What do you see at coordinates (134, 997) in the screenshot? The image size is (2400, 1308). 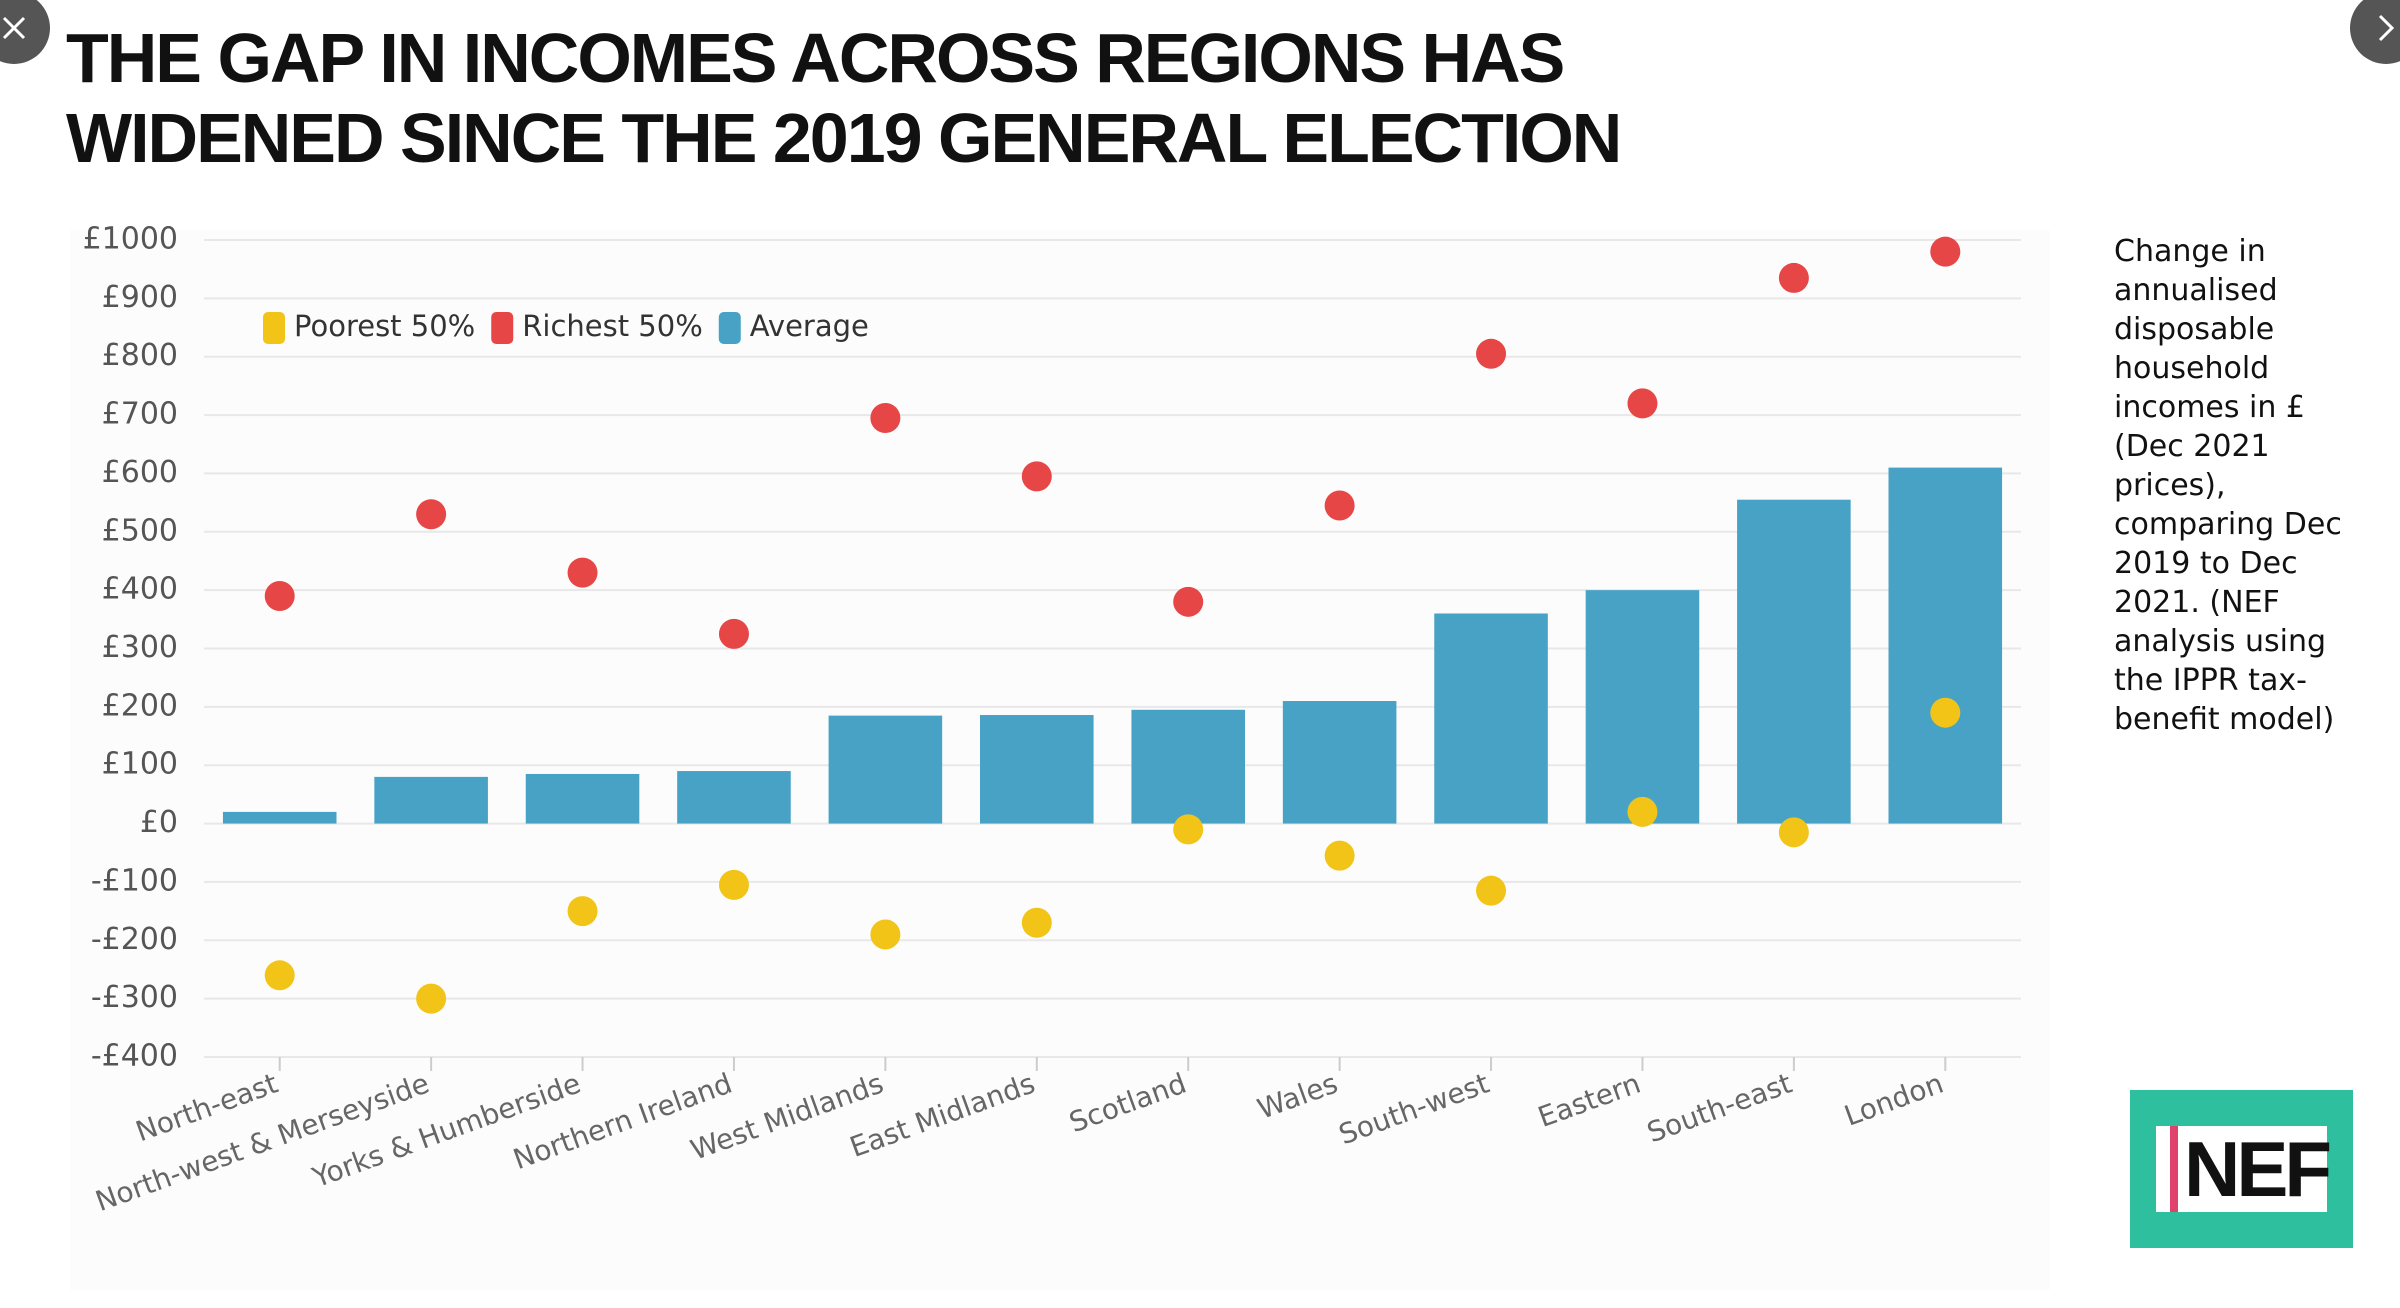 I see `y-tick-label: -£300` at bounding box center [134, 997].